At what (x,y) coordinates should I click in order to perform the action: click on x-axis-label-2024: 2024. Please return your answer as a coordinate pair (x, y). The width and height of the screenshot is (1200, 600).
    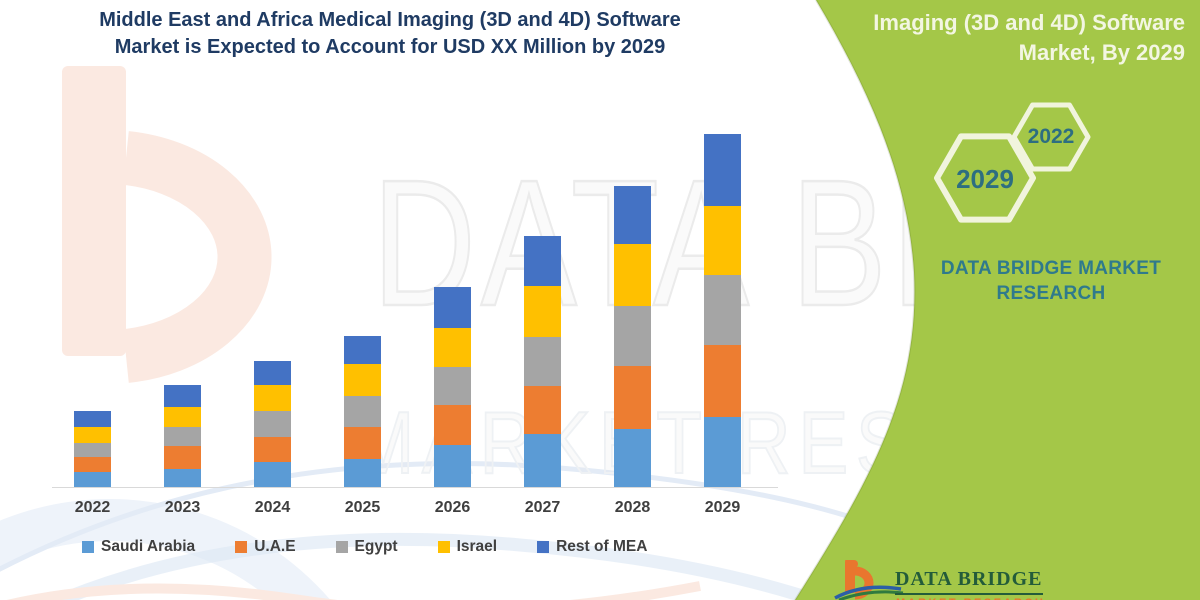
    Looking at the image, I should click on (272, 507).